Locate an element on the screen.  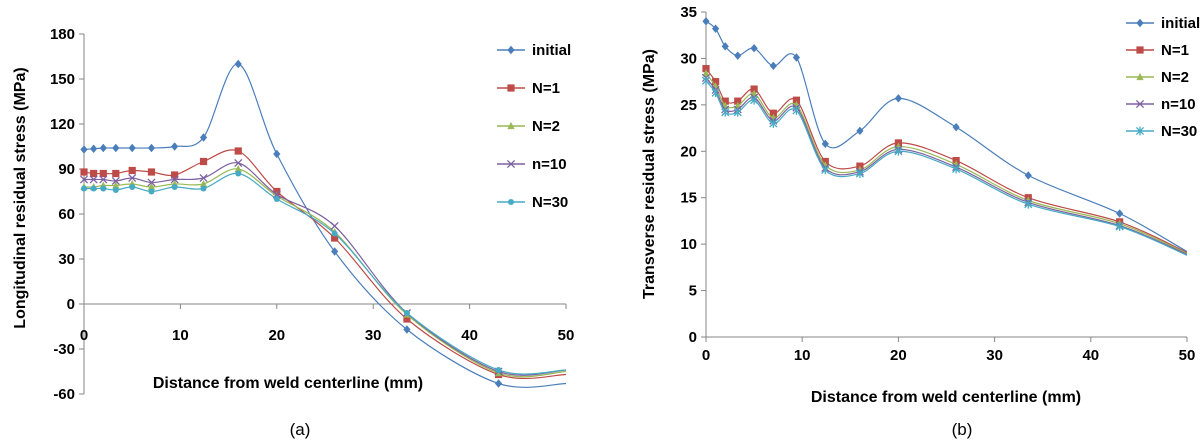
chart-b-y-tick-label: 0 is located at coordinates (693, 337).